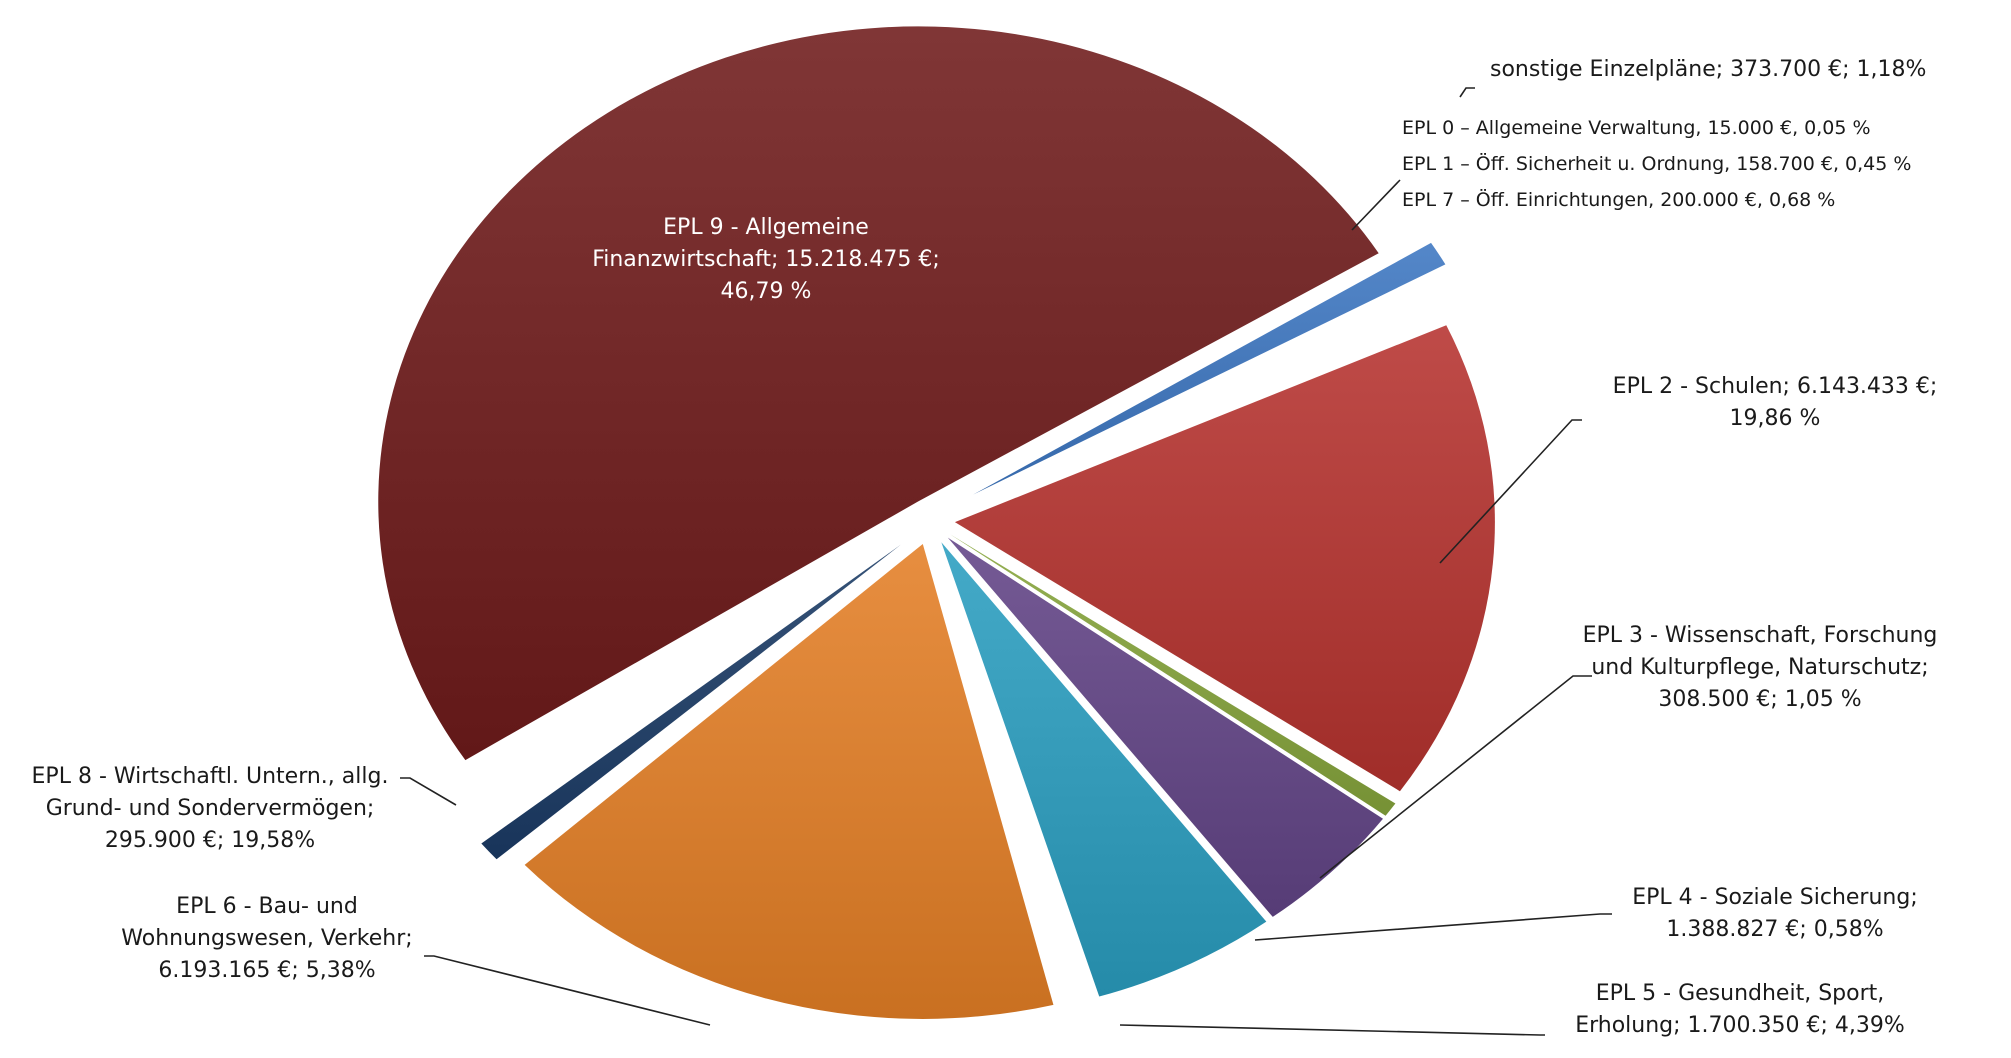 The image size is (2011, 1058). What do you see at coordinates (766, 227) in the screenshot?
I see `label-epl9-line: EPL 9 - Allgemeine` at bounding box center [766, 227].